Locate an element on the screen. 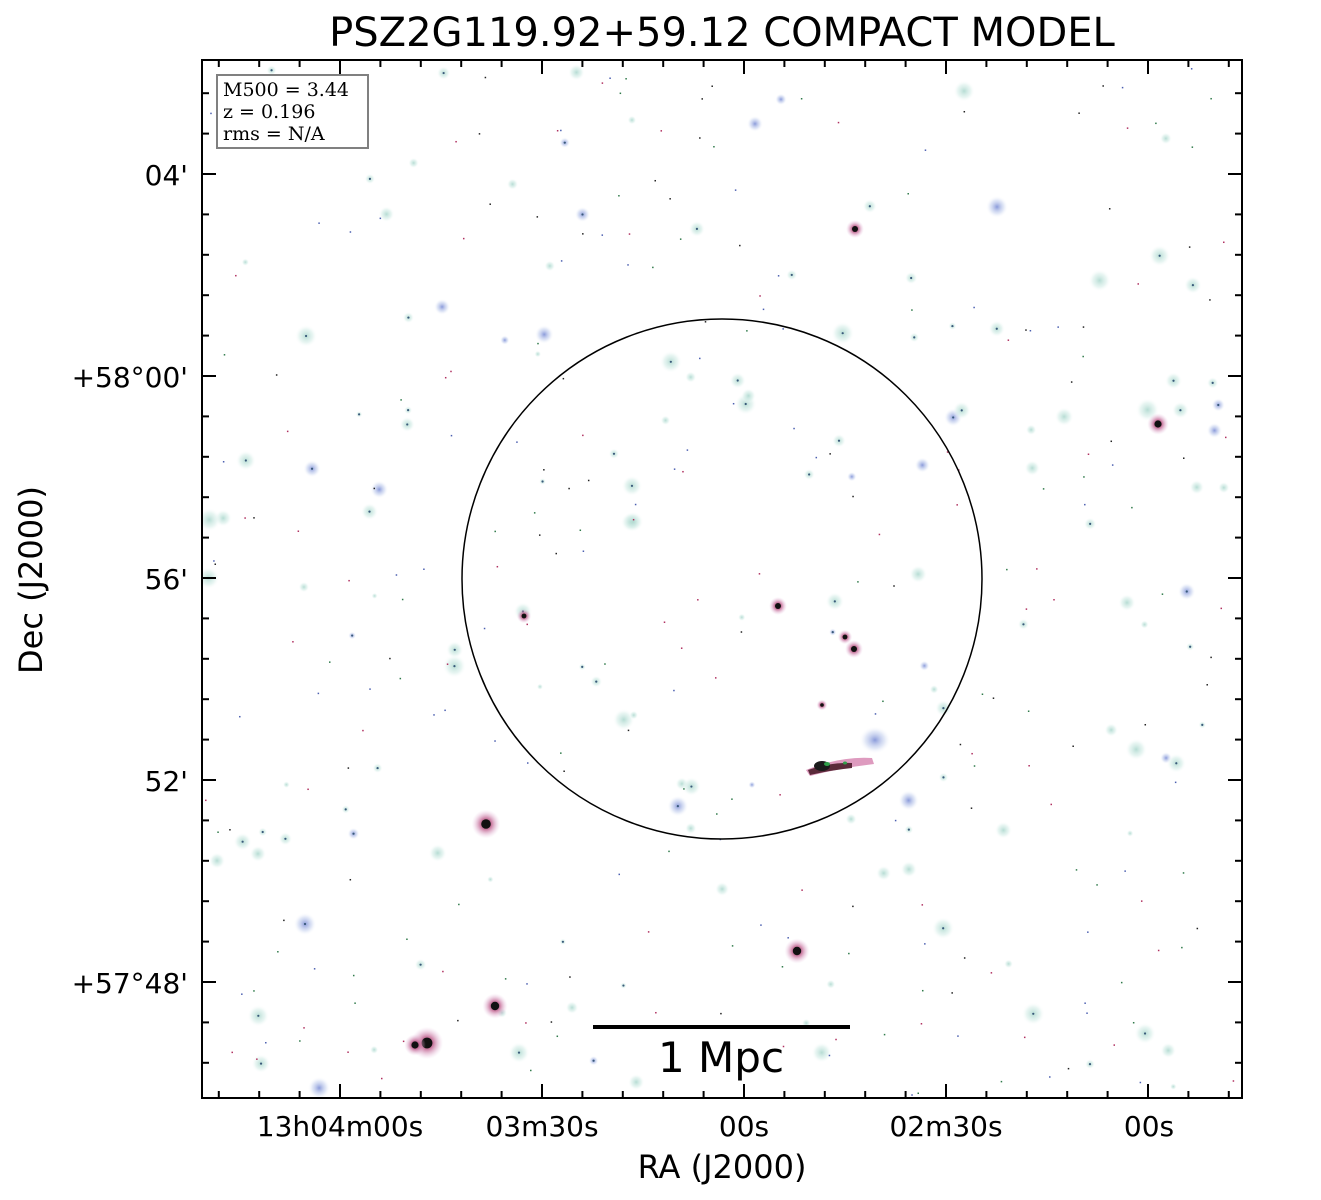 This screenshot has width=1321, height=1200. y-tick-label-1: +58°00' is located at coordinates (130, 377).